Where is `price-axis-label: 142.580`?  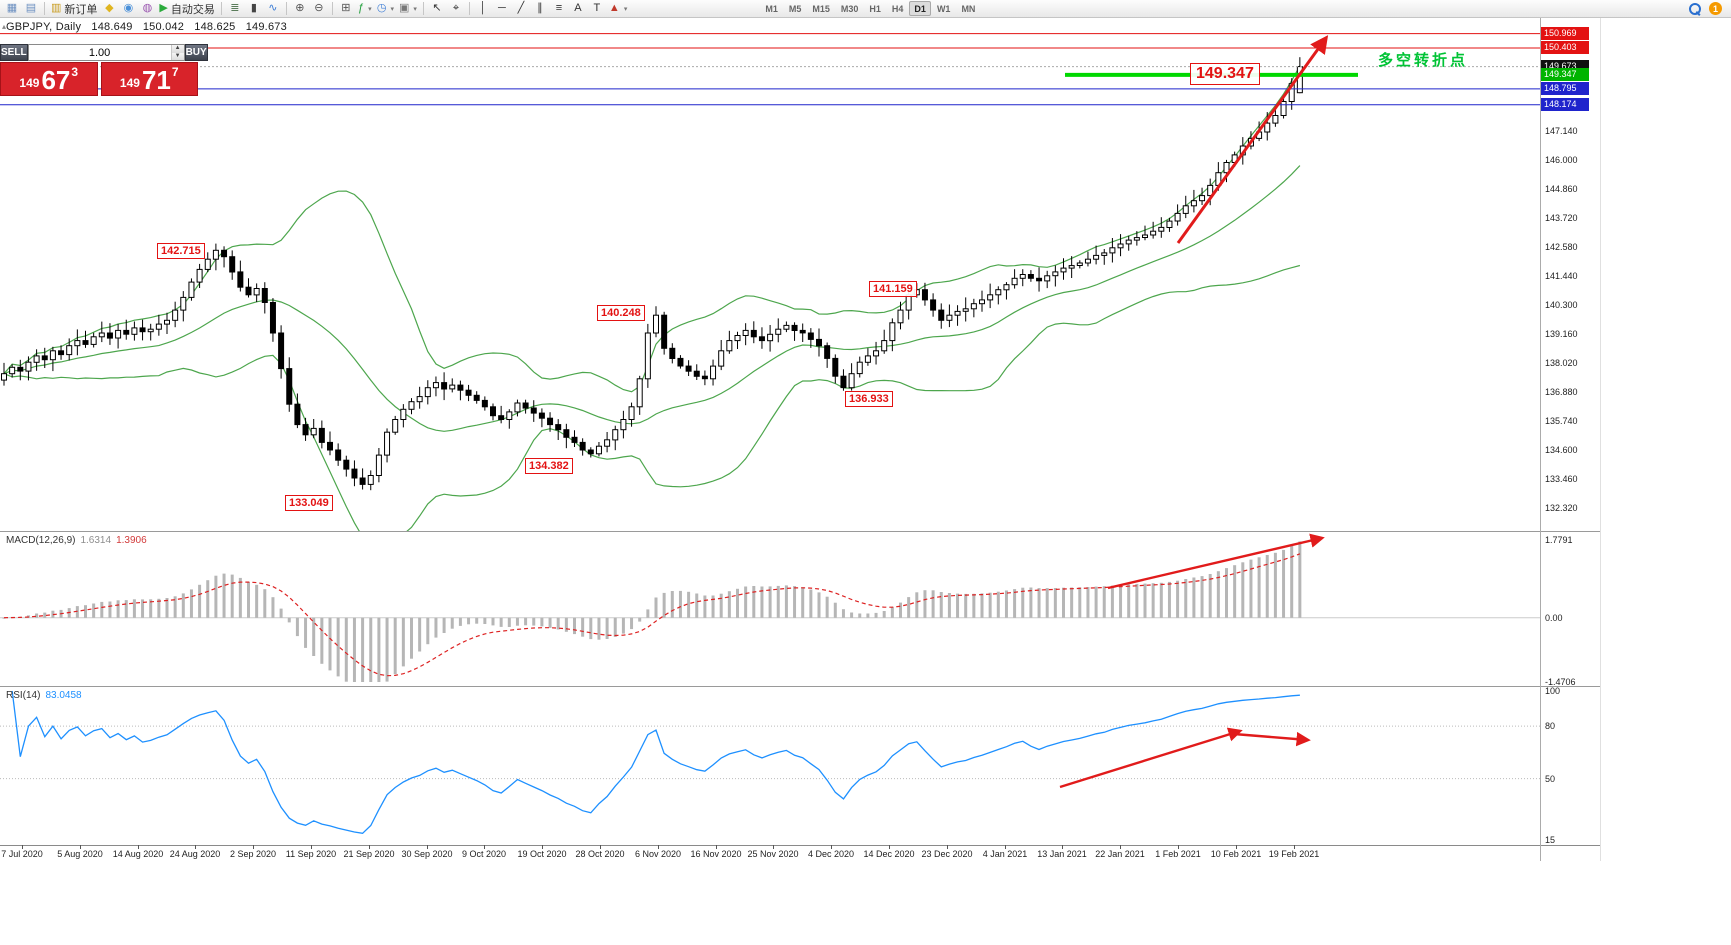
price-axis-label: 142.580 is located at coordinates (1561, 247).